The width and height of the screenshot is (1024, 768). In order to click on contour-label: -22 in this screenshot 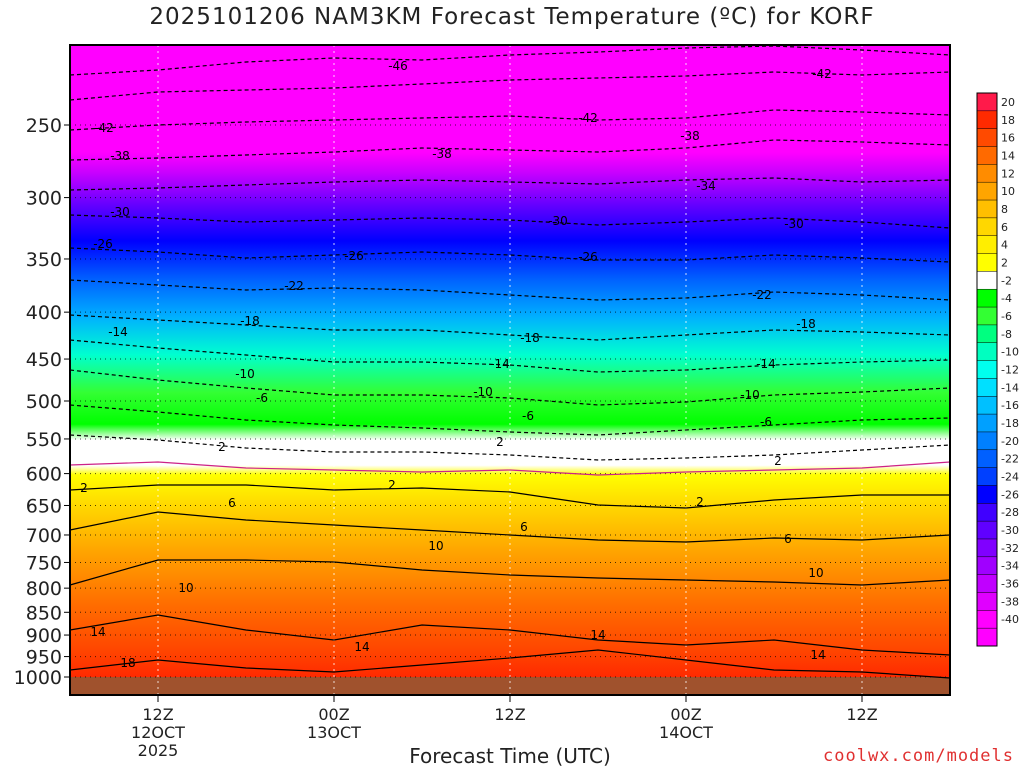, I will do `click(294, 286)`.